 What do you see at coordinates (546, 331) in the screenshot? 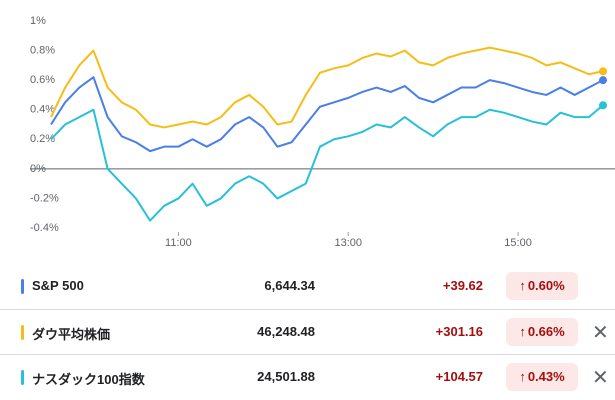
I see `percent: 0.66%` at bounding box center [546, 331].